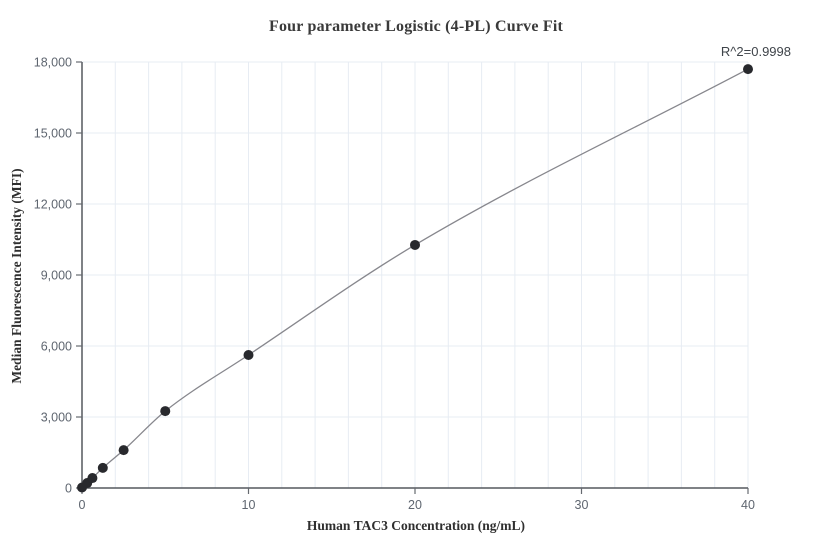  What do you see at coordinates (249, 505) in the screenshot?
I see `x-tick-label: 10` at bounding box center [249, 505].